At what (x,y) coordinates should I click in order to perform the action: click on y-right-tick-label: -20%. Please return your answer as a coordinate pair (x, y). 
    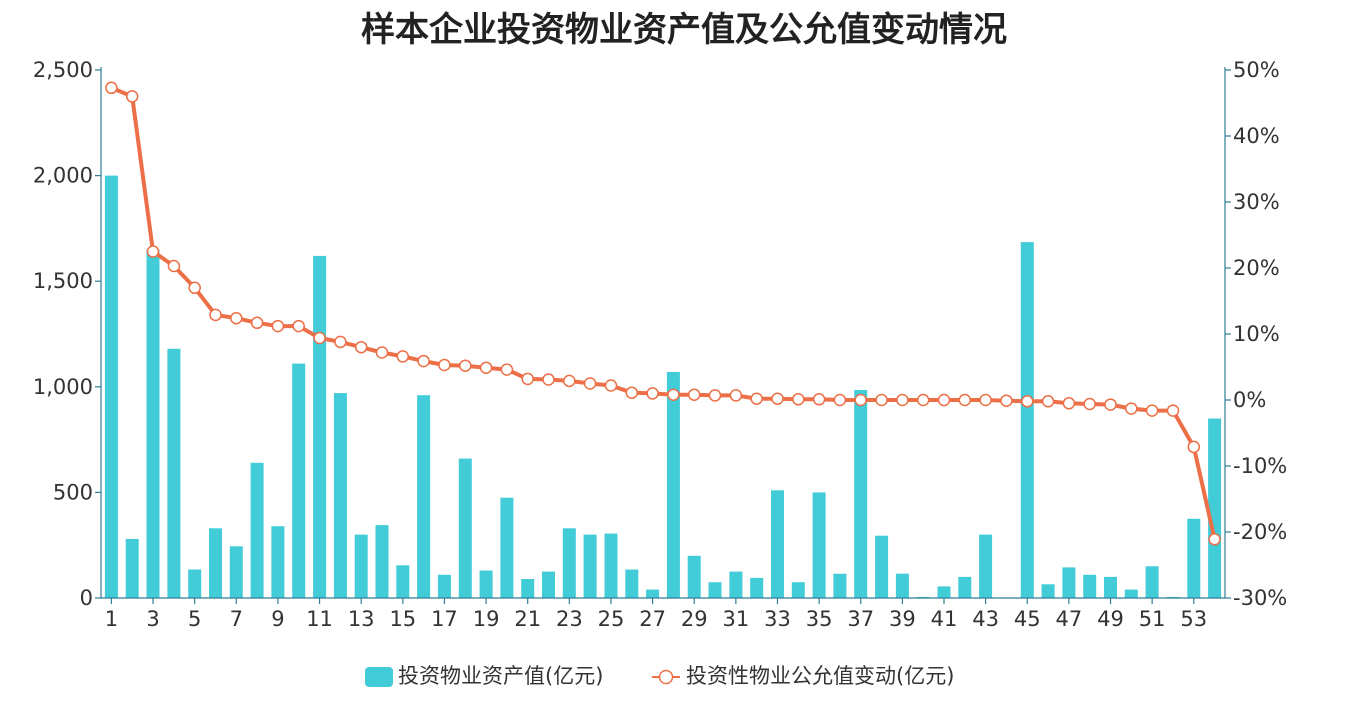
    Looking at the image, I should click on (1260, 532).